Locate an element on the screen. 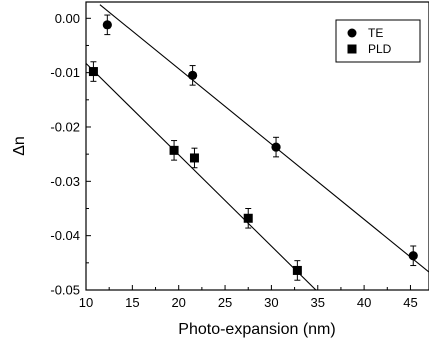 Image resolution: width=429 pixels, height=341 pixels. legend-box is located at coordinates (378, 41).